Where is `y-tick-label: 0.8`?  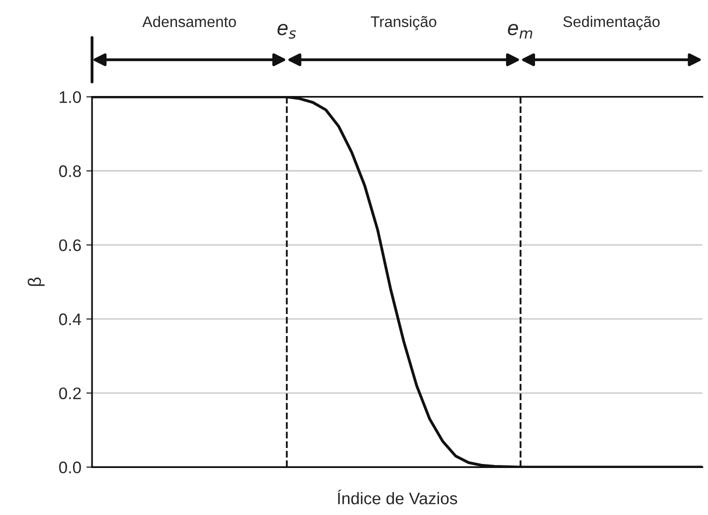
y-tick-label: 0.8 is located at coordinates (70, 171).